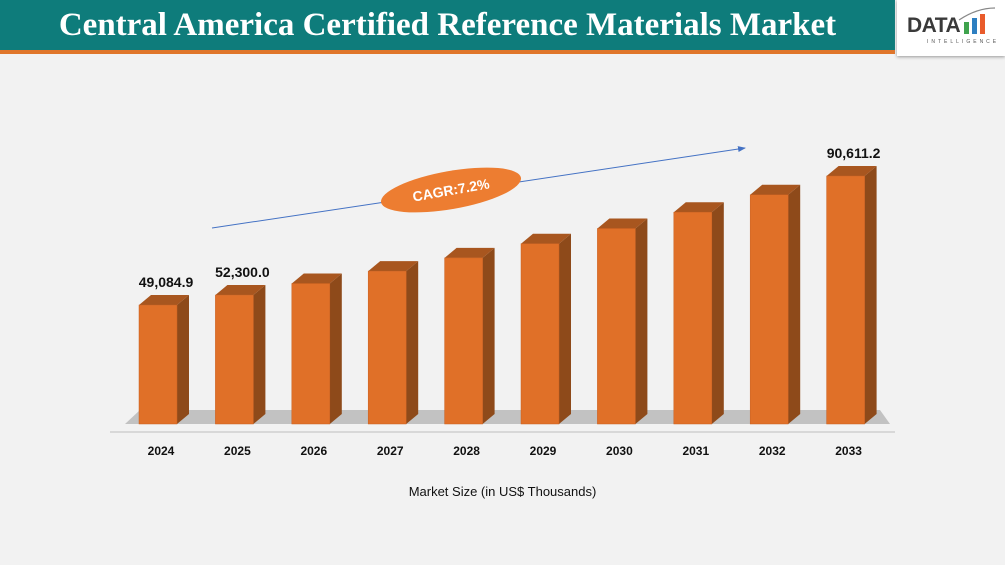 This screenshot has height=565, width=1005. I want to click on data-label: 49,084.9, so click(166, 282).